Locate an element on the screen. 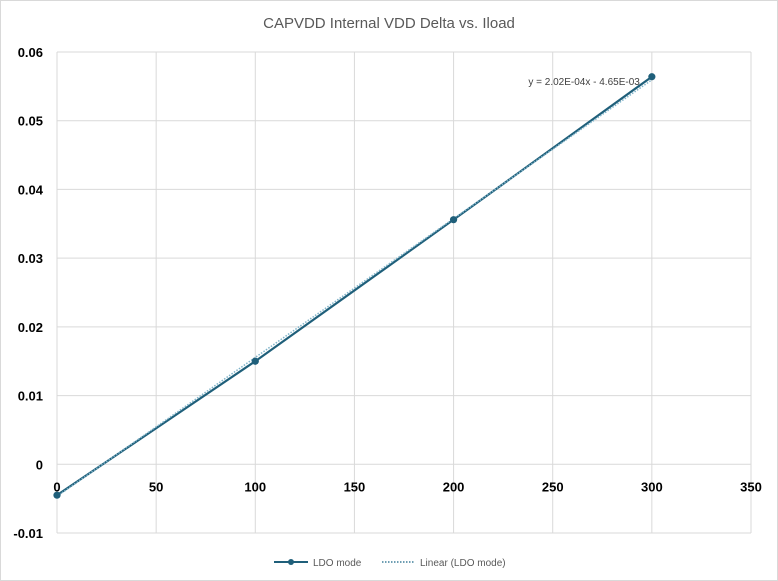  legend-ldo-marker is located at coordinates (291, 562).